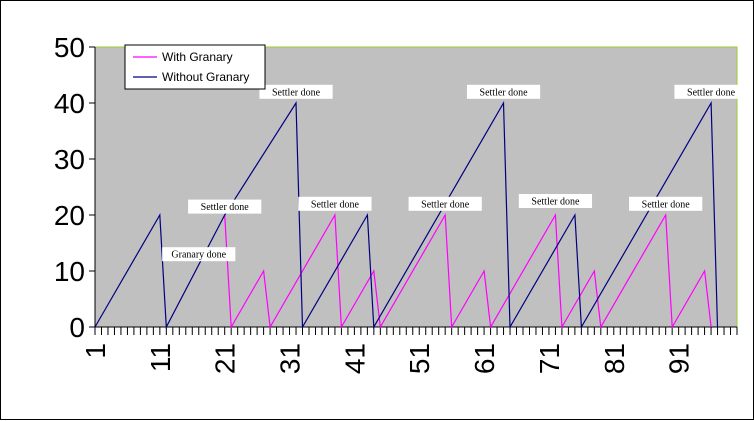  I want to click on y-tick-label: 20, so click(69, 215).